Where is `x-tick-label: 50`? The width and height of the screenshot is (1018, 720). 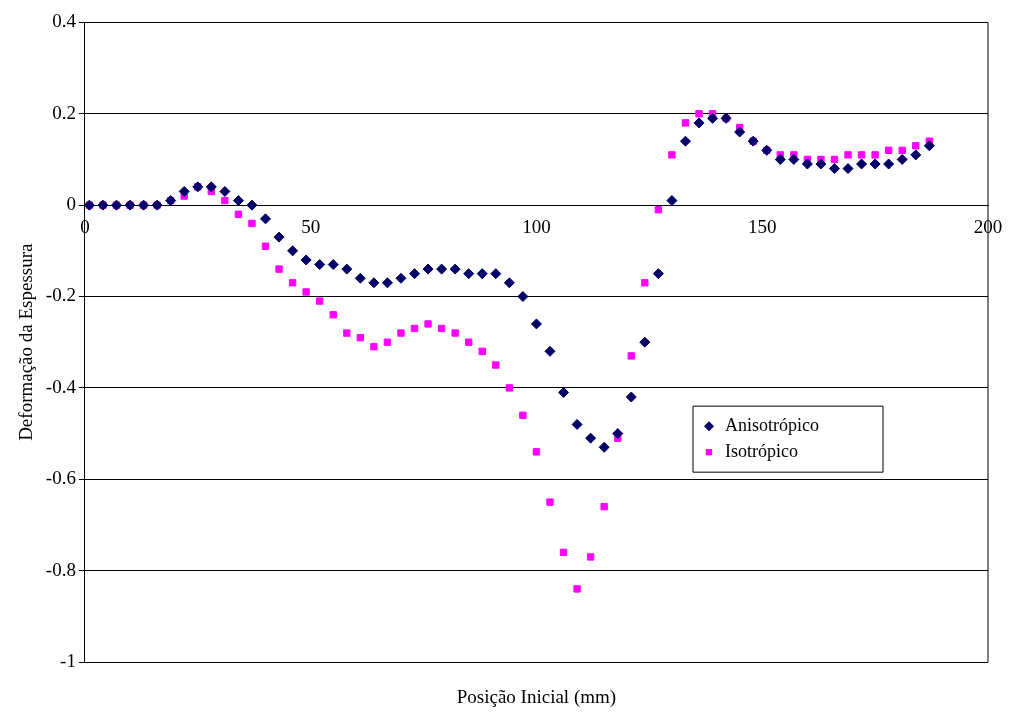
x-tick-label: 50 is located at coordinates (311, 226).